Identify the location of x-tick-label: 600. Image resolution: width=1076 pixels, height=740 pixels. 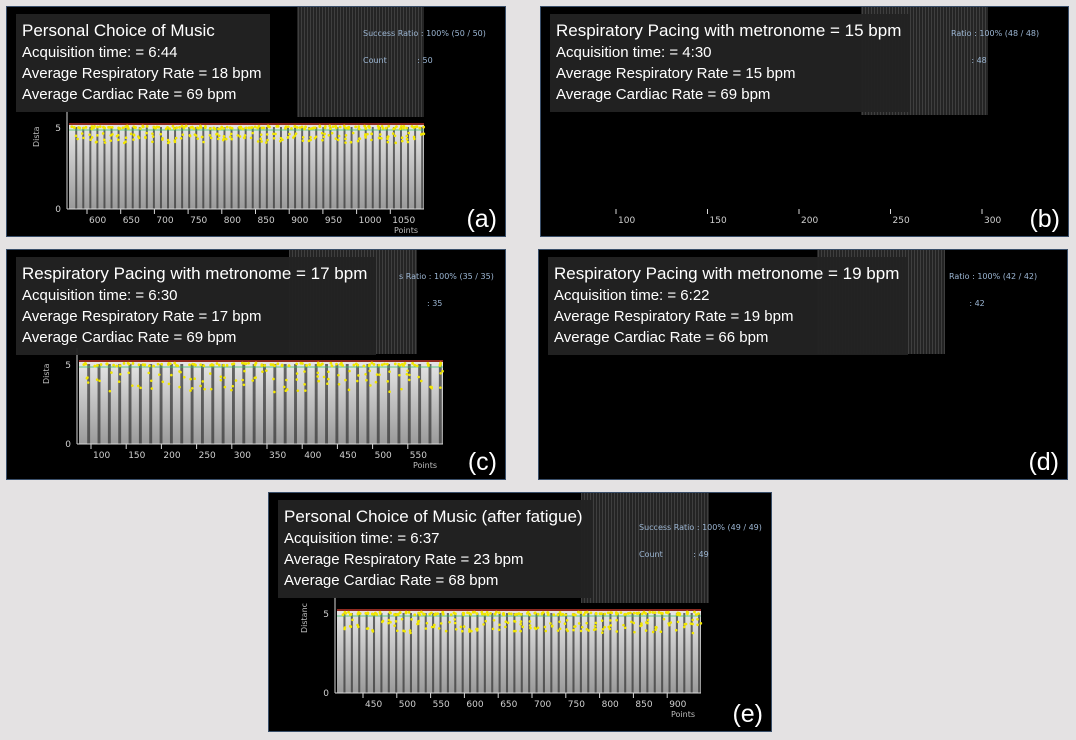
(474, 705).